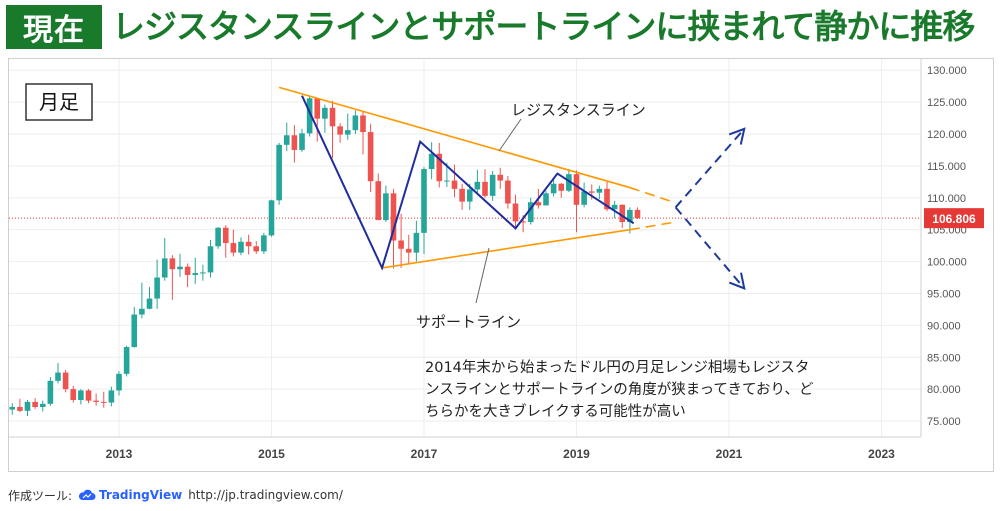  Describe the element at coordinates (424, 454) in the screenshot. I see `x-tick-label: 2017` at that location.